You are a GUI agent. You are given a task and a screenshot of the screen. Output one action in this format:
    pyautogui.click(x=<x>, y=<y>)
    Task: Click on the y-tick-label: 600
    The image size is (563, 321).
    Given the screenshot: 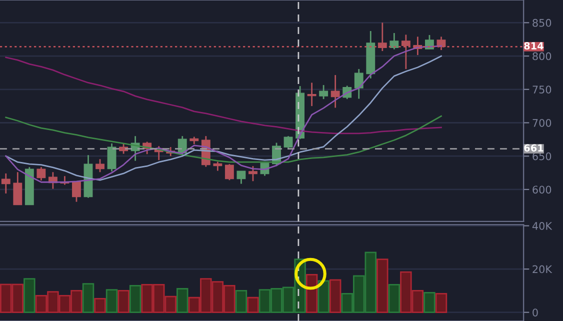 What is the action you would take?
    pyautogui.click(x=542, y=190)
    